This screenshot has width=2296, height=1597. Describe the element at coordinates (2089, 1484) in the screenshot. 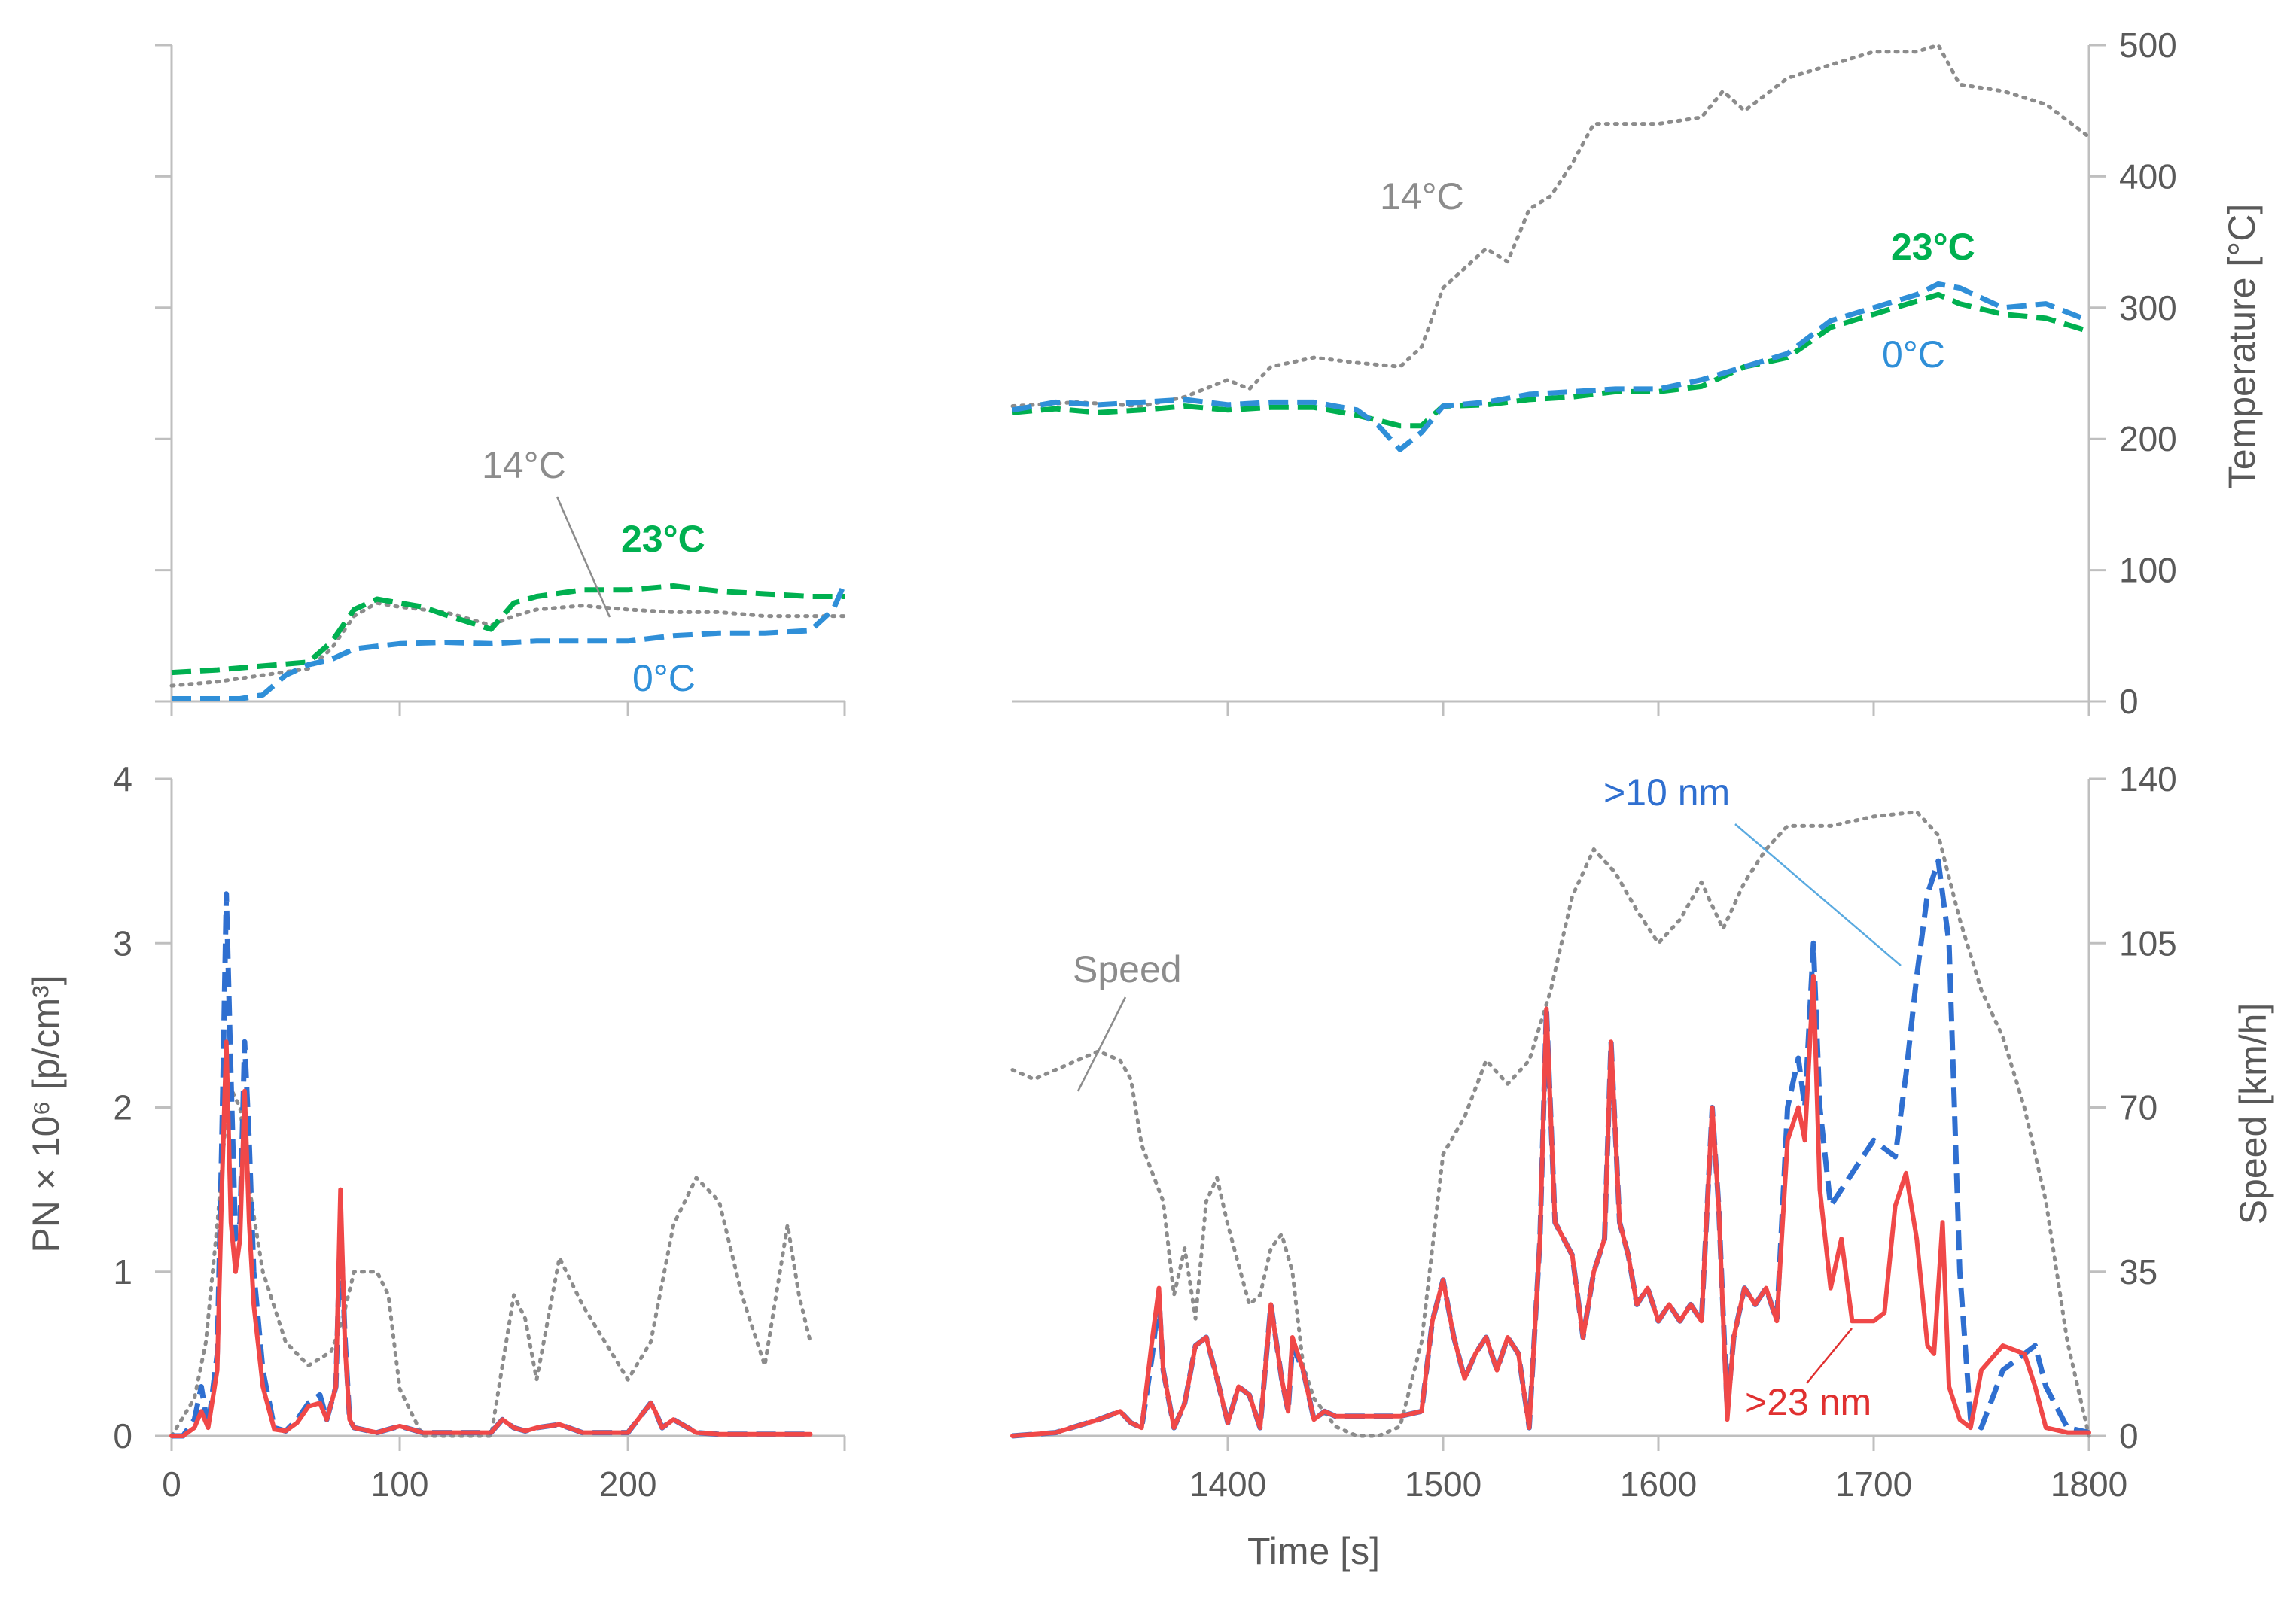

I see `x-tick-label: 1800` at that location.